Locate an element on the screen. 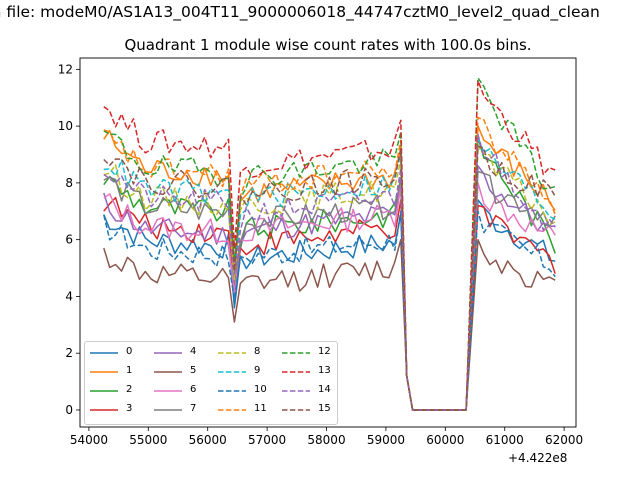 Image resolution: width=640 pixels, height=480 pixels. x-tick-label: 58000 is located at coordinates (326, 440).